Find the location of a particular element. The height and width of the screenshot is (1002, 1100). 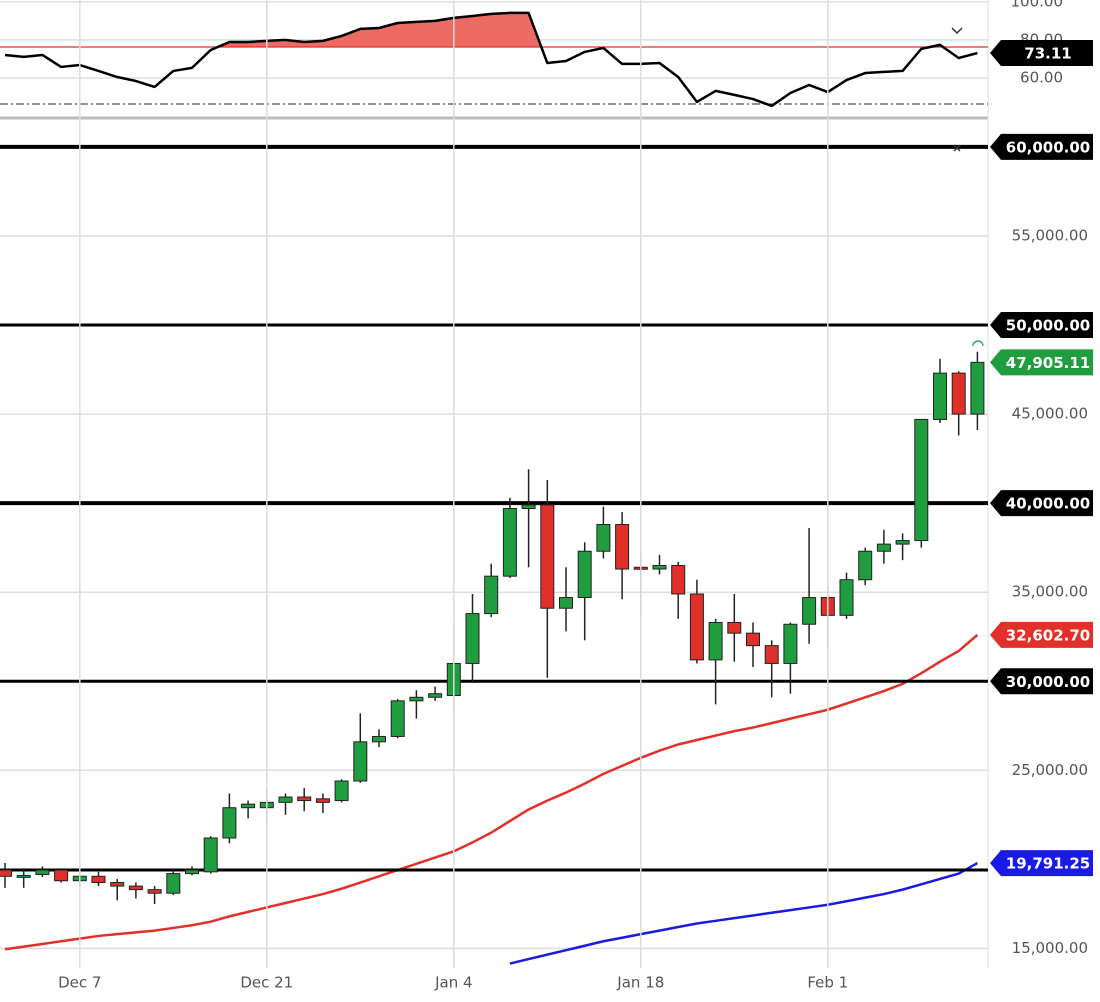

y-tick-label: 35,000.00 is located at coordinates (1050, 592).